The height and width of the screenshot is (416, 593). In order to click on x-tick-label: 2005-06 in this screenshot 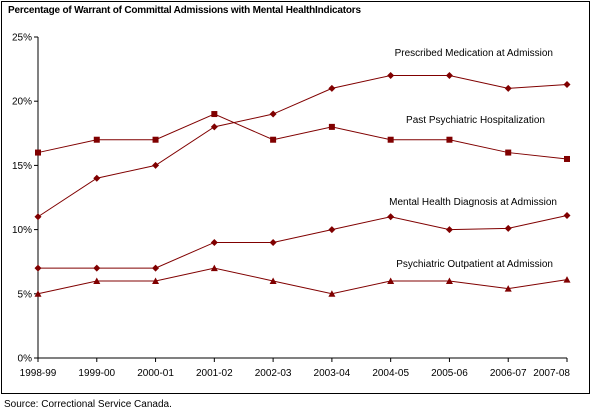, I will do `click(449, 373)`.